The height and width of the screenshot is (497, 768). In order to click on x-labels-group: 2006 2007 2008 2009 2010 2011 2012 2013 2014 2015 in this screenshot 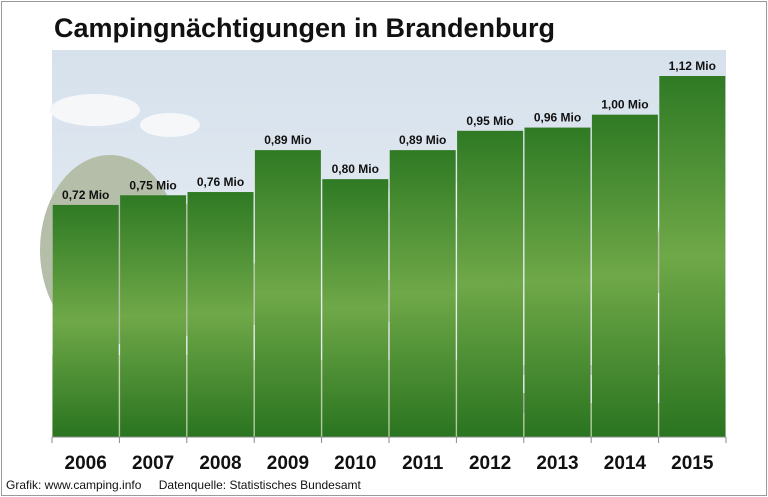, I will do `click(389, 463)`.